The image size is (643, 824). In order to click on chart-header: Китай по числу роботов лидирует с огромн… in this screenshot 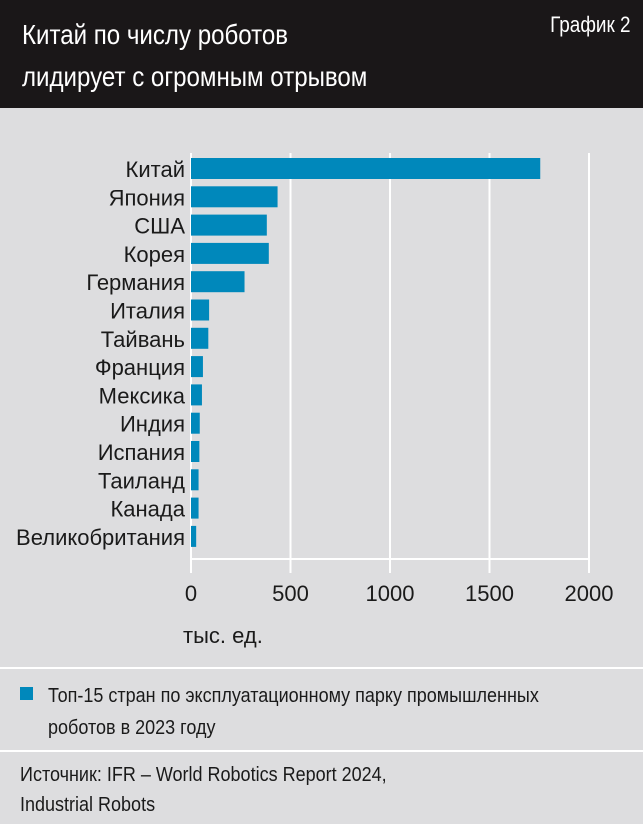, I will do `click(321, 54)`.